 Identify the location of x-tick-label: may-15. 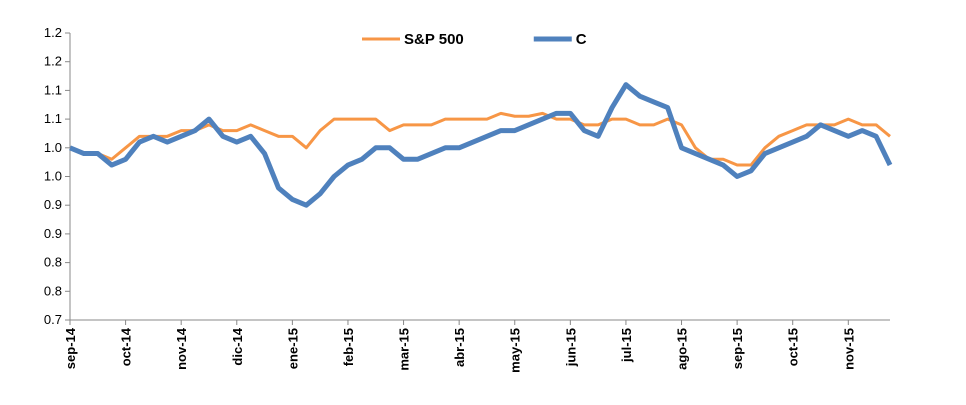
(515, 350).